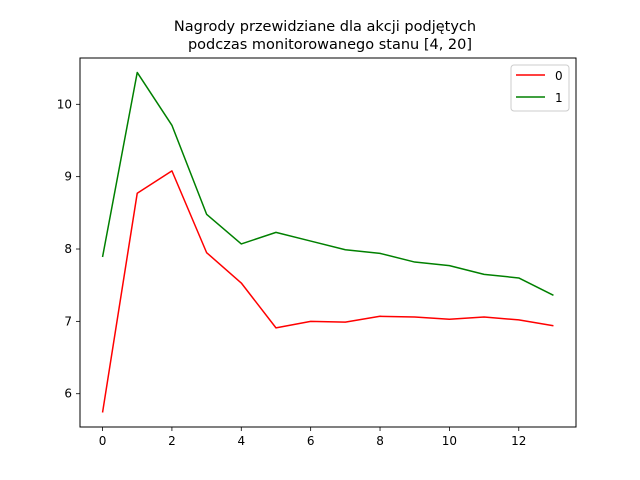  I want to click on y-tick-label: 7, so click(68, 321).